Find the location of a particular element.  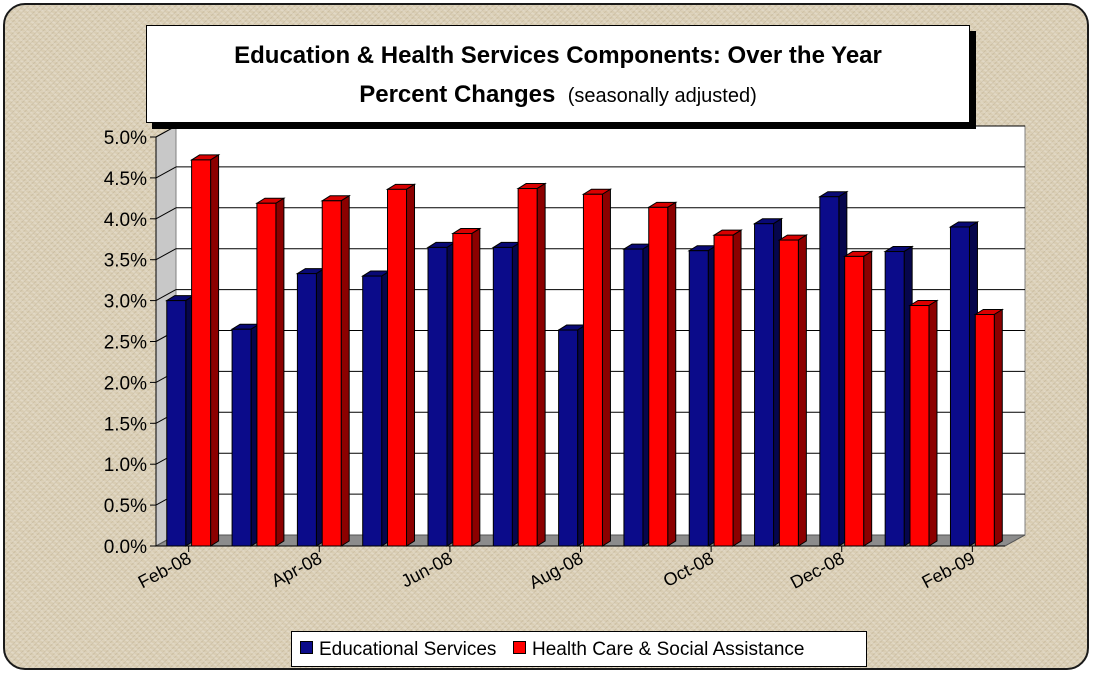

chart-title-line2: Percent Changes is located at coordinates (457, 94).